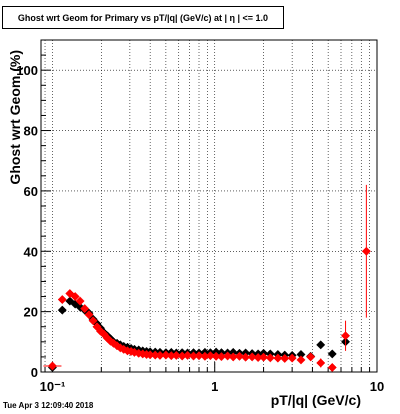  I want to click on y-tick-label: 100, so click(27, 70).